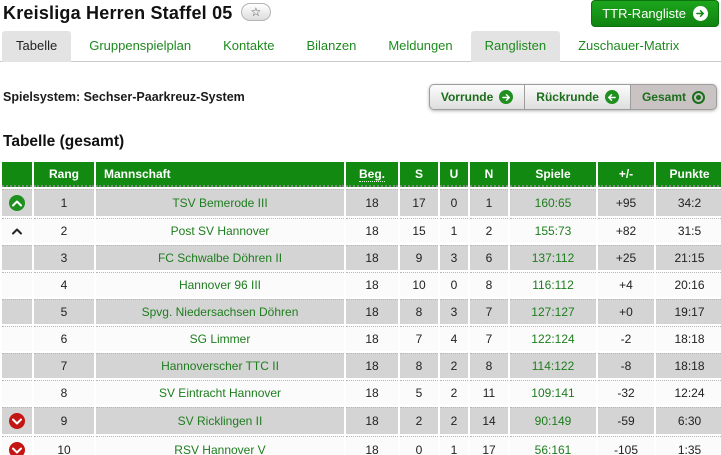  What do you see at coordinates (688, 202) in the screenshot?
I see `points-cell: 34:2` at bounding box center [688, 202].